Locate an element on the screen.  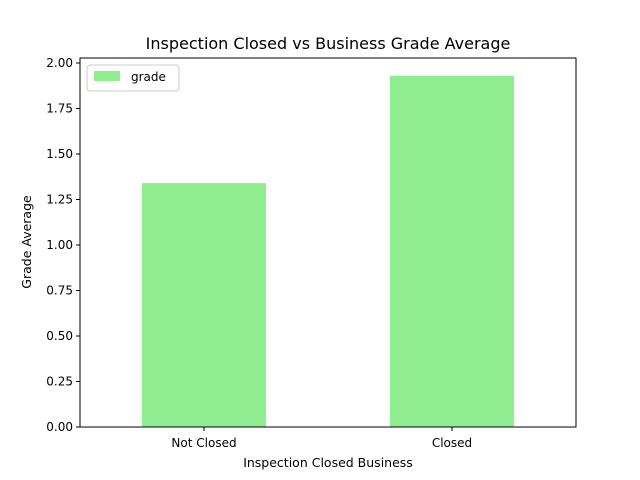
y-tick-label: 1.00 is located at coordinates (59, 245).